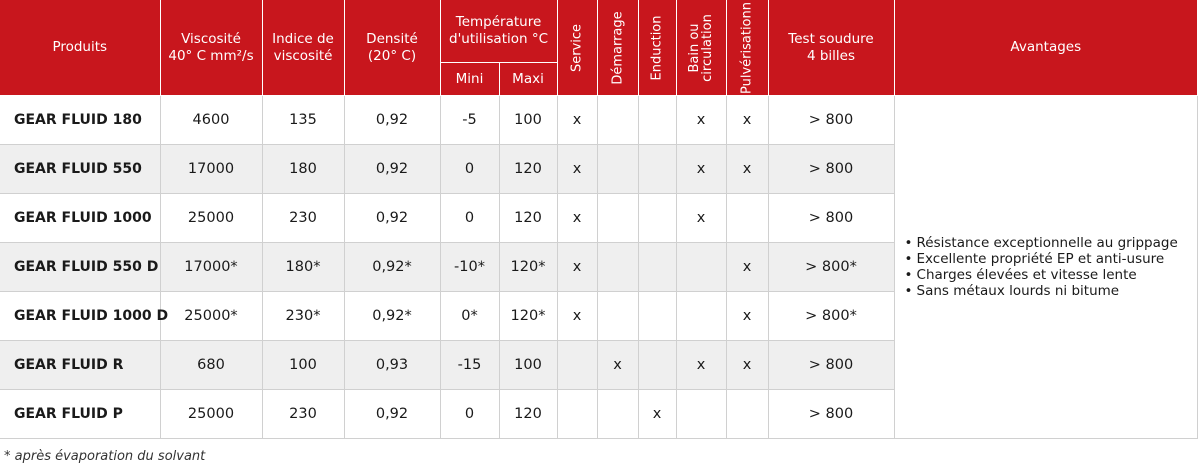 The image size is (1200, 468). I want to click on header-enduction: Enduction, so click(657, 48).